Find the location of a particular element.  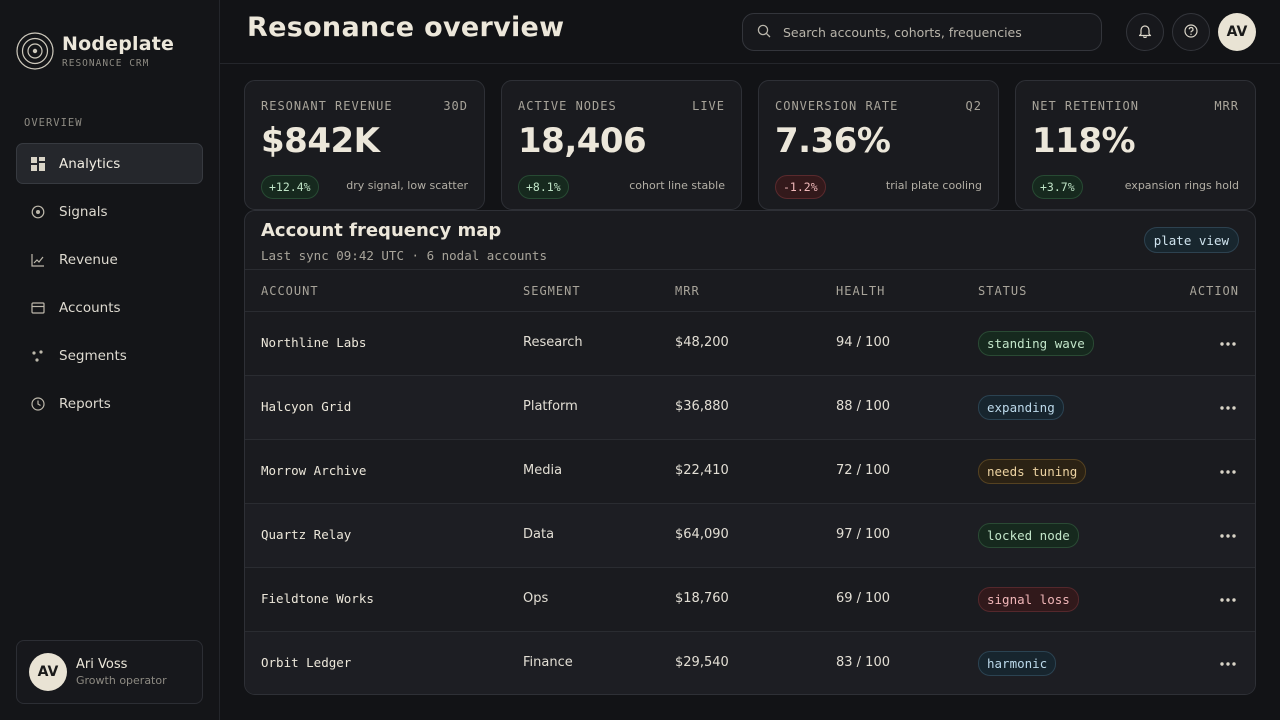

stat-label: ACTIVE NODES is located at coordinates (567, 106).